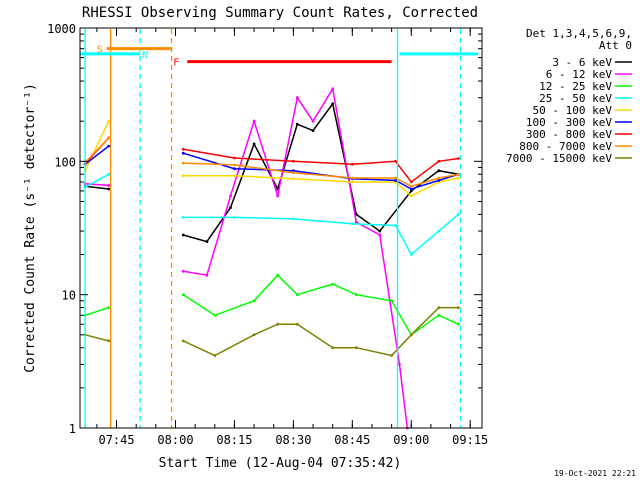  Describe the element at coordinates (579, 74) in the screenshot. I see `legend-label: 6 - 12 keV` at that location.